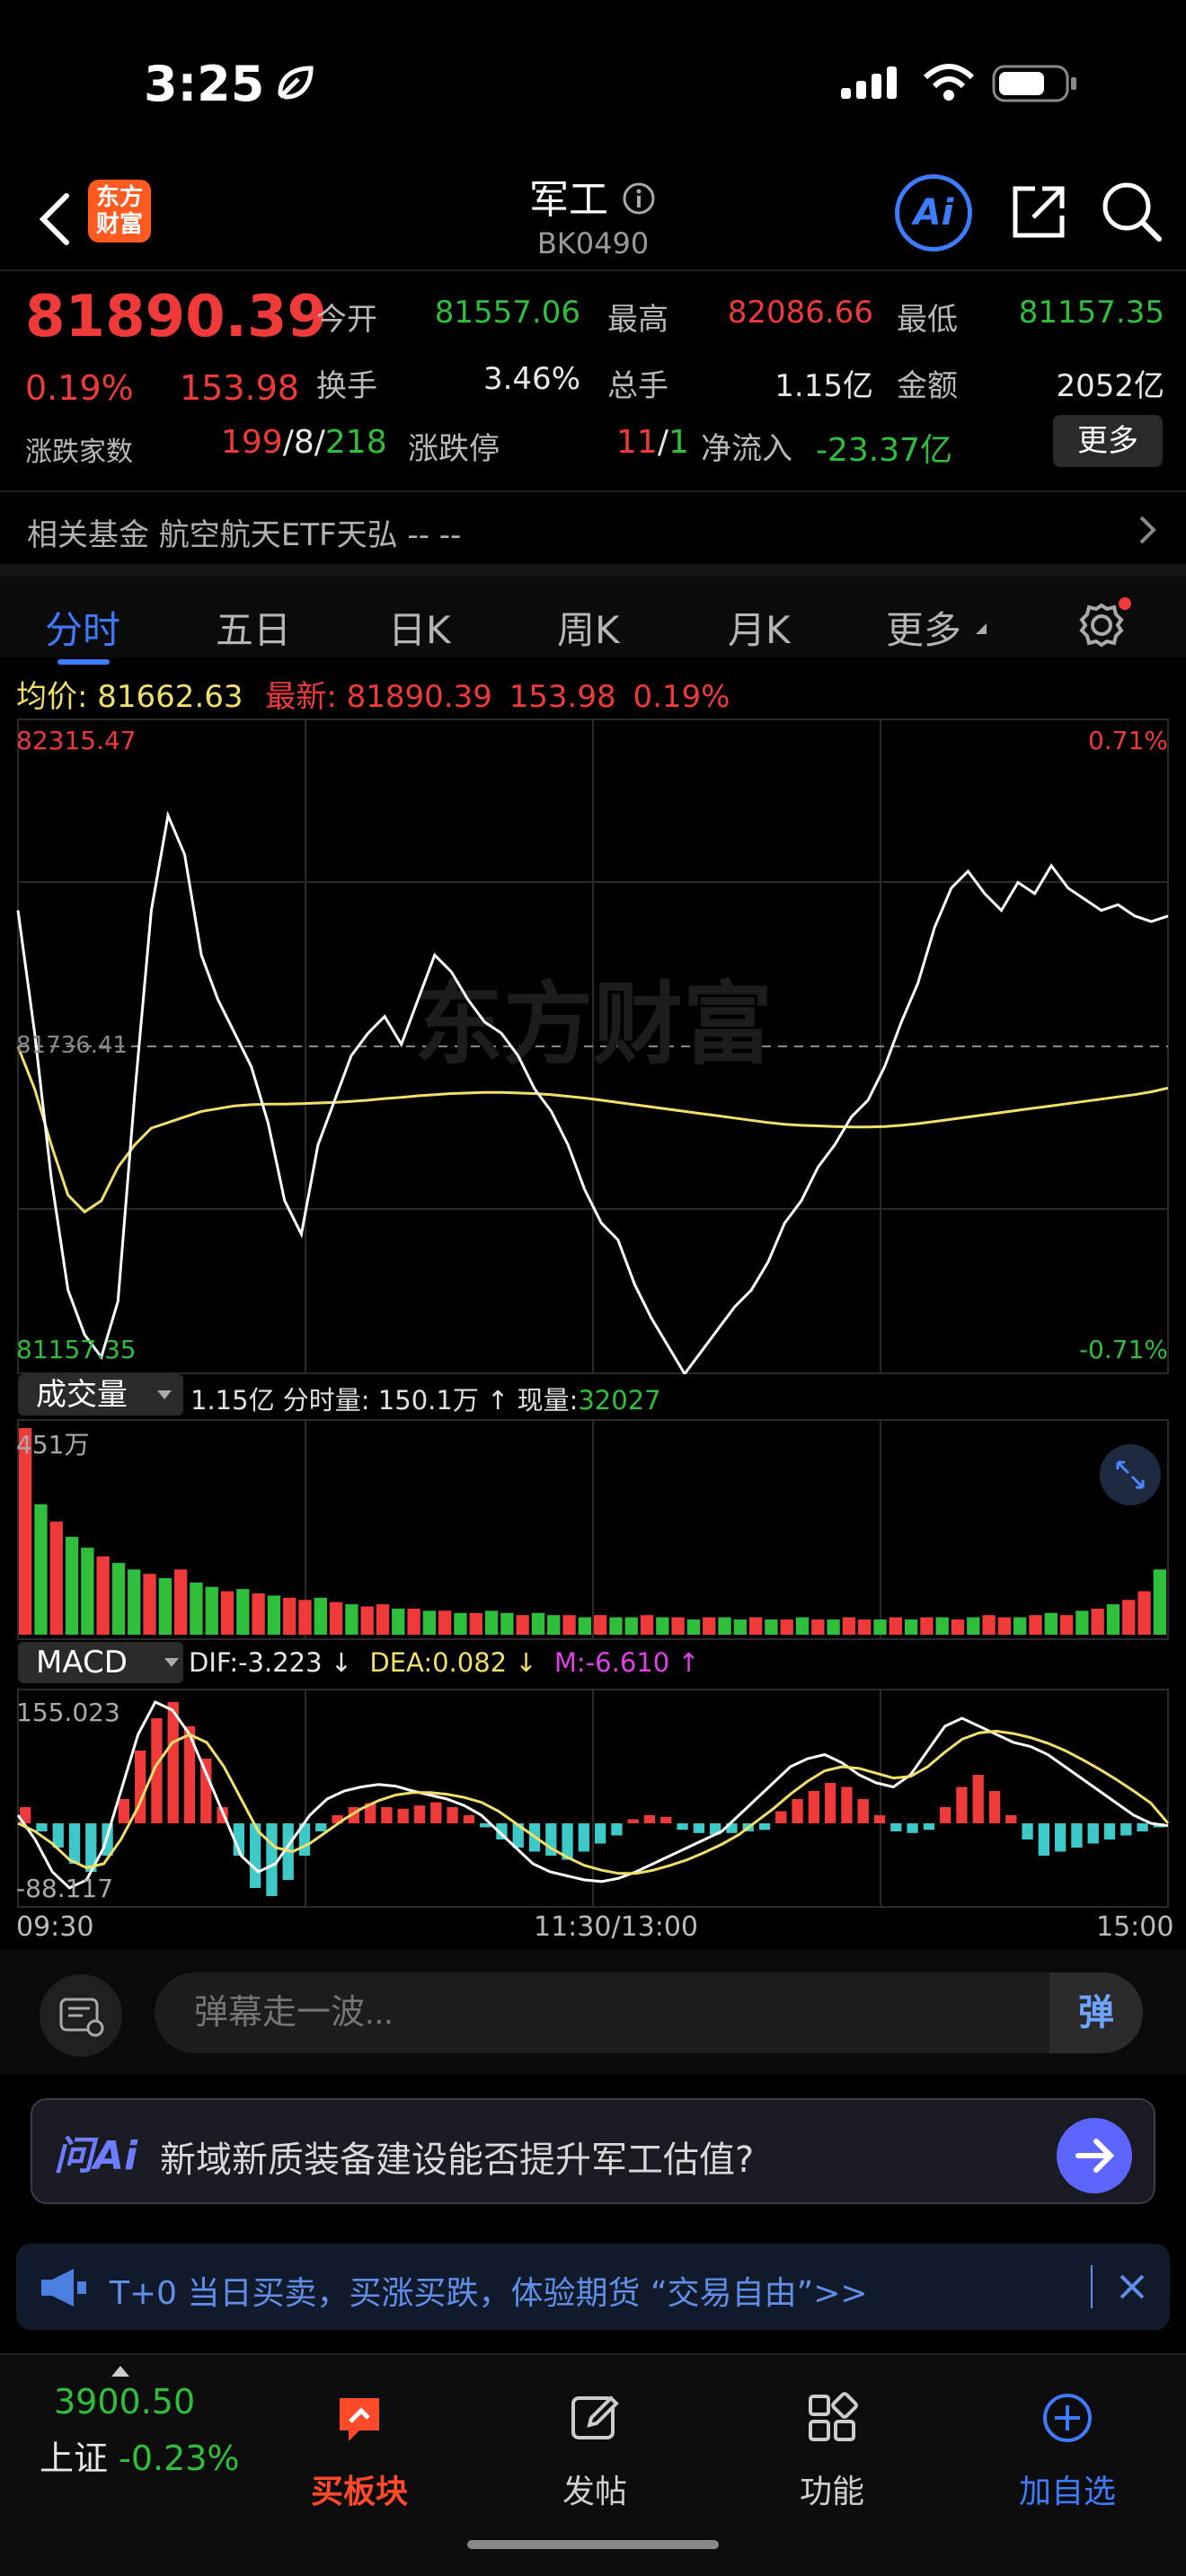 Image resolution: width=1186 pixels, height=2576 pixels. What do you see at coordinates (52, 1445) in the screenshot?
I see `volume-max-label: 451万` at bounding box center [52, 1445].